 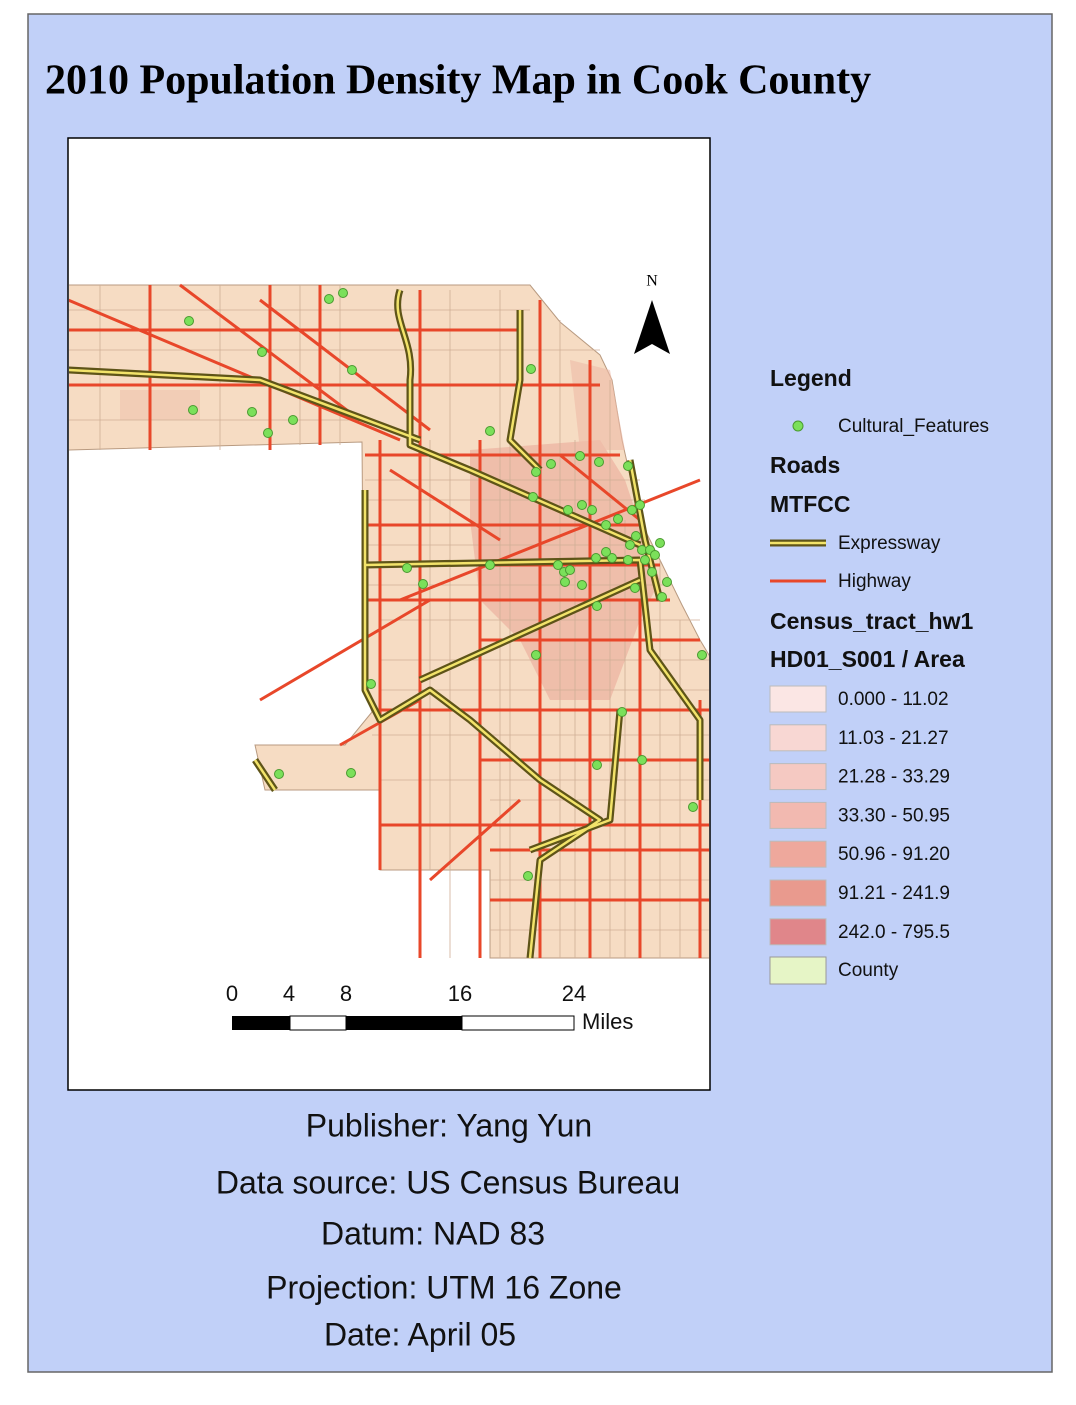 What do you see at coordinates (805, 465) in the screenshot?
I see `legend-heading: Roads` at bounding box center [805, 465].